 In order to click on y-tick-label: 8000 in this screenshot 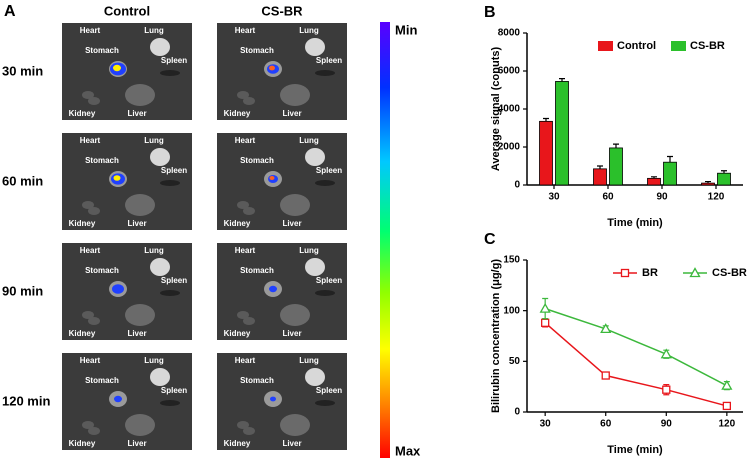, I will do `click(509, 33)`.